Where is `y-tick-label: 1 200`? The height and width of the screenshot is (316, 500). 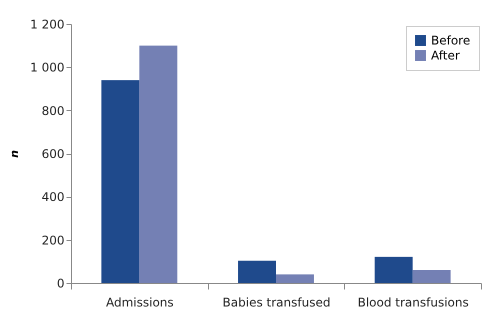
y-tick-label: 1 200 is located at coordinates (47, 25).